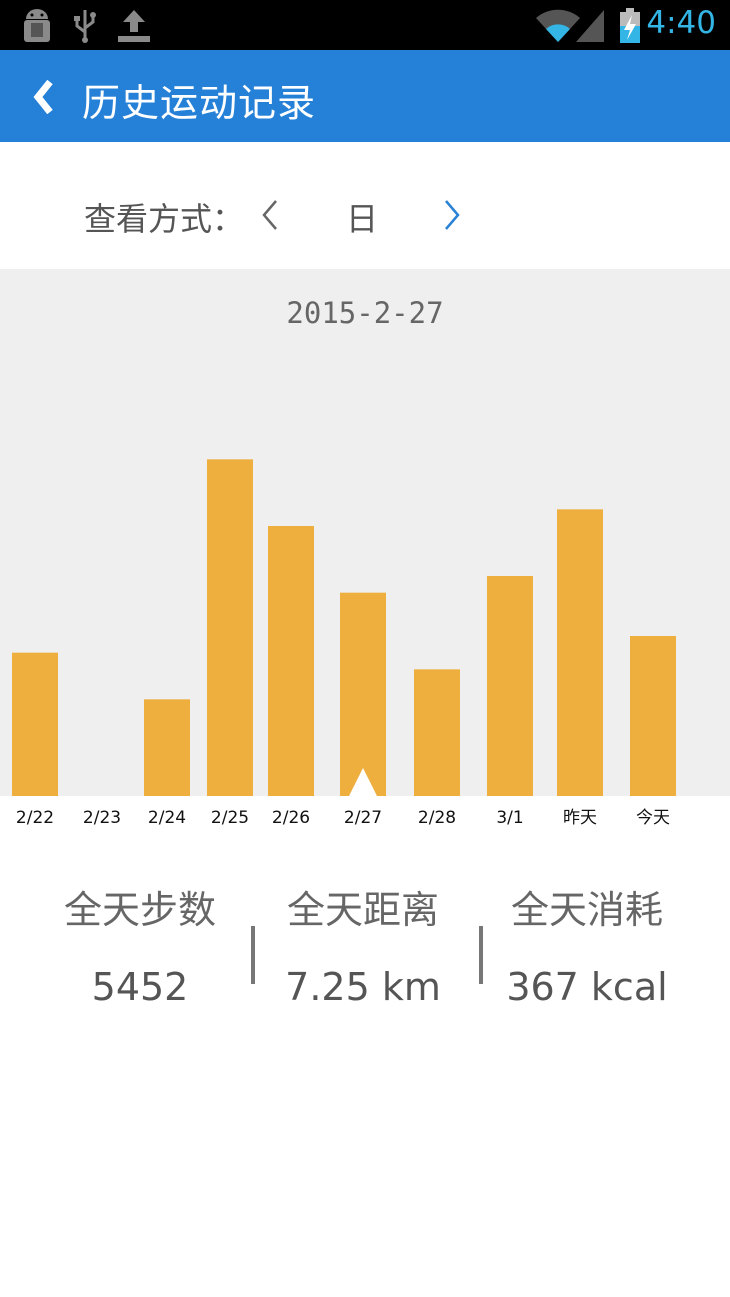 The width and height of the screenshot is (730, 1297). What do you see at coordinates (363, 987) in the screenshot?
I see `stat-distance-value: 7.25 km` at bounding box center [363, 987].